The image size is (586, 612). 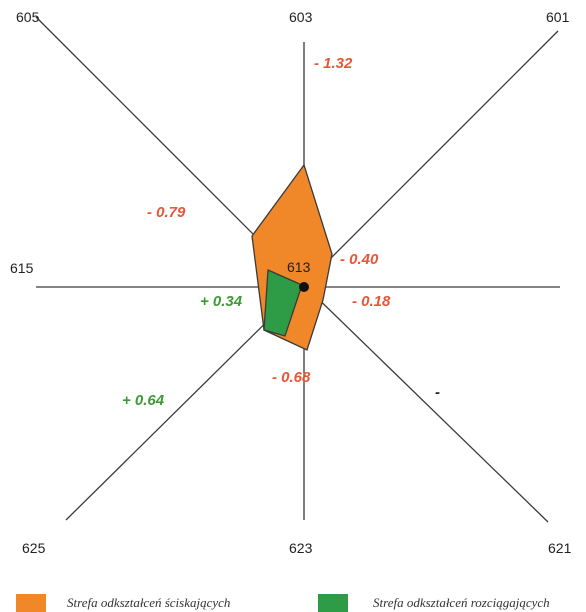 What do you see at coordinates (333, 603) in the screenshot?
I see `legend-swatch-tension` at bounding box center [333, 603].